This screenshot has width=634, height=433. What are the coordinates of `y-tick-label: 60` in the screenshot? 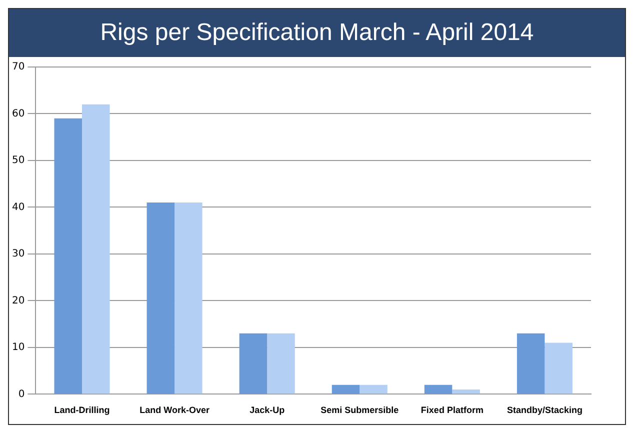 It's located at (18, 114).